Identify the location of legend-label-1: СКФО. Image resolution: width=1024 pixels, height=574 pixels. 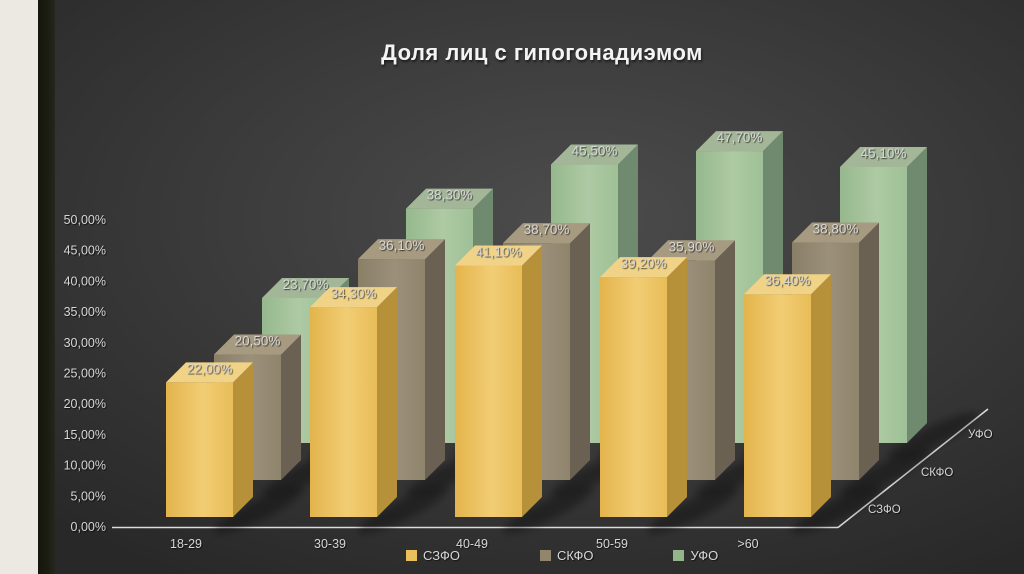
(575, 555).